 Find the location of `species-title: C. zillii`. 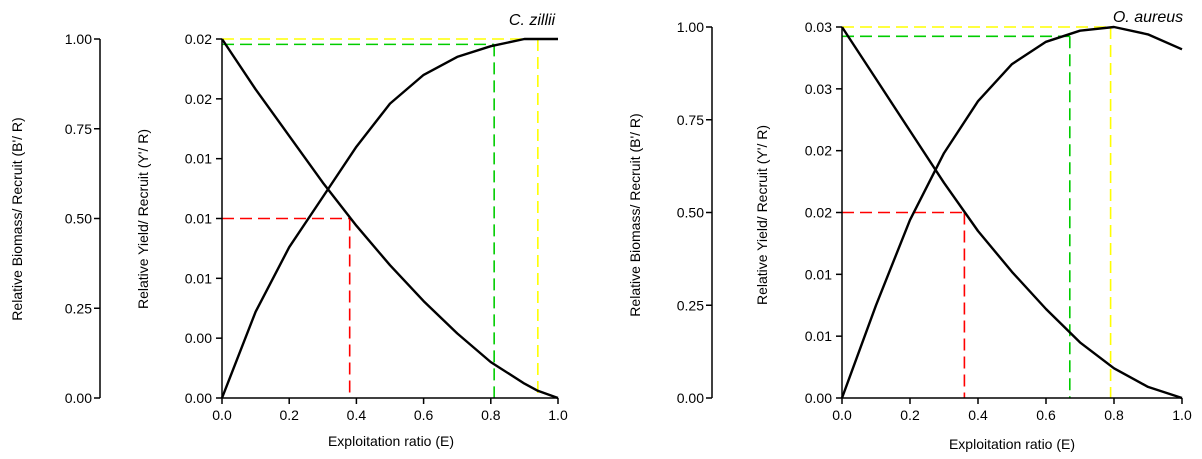

species-title: C. zillii is located at coordinates (532, 20).